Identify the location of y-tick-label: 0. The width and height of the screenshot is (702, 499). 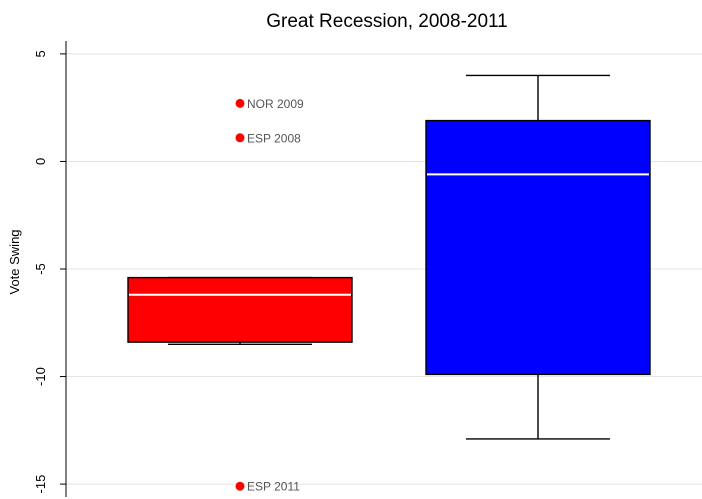
(40, 161).